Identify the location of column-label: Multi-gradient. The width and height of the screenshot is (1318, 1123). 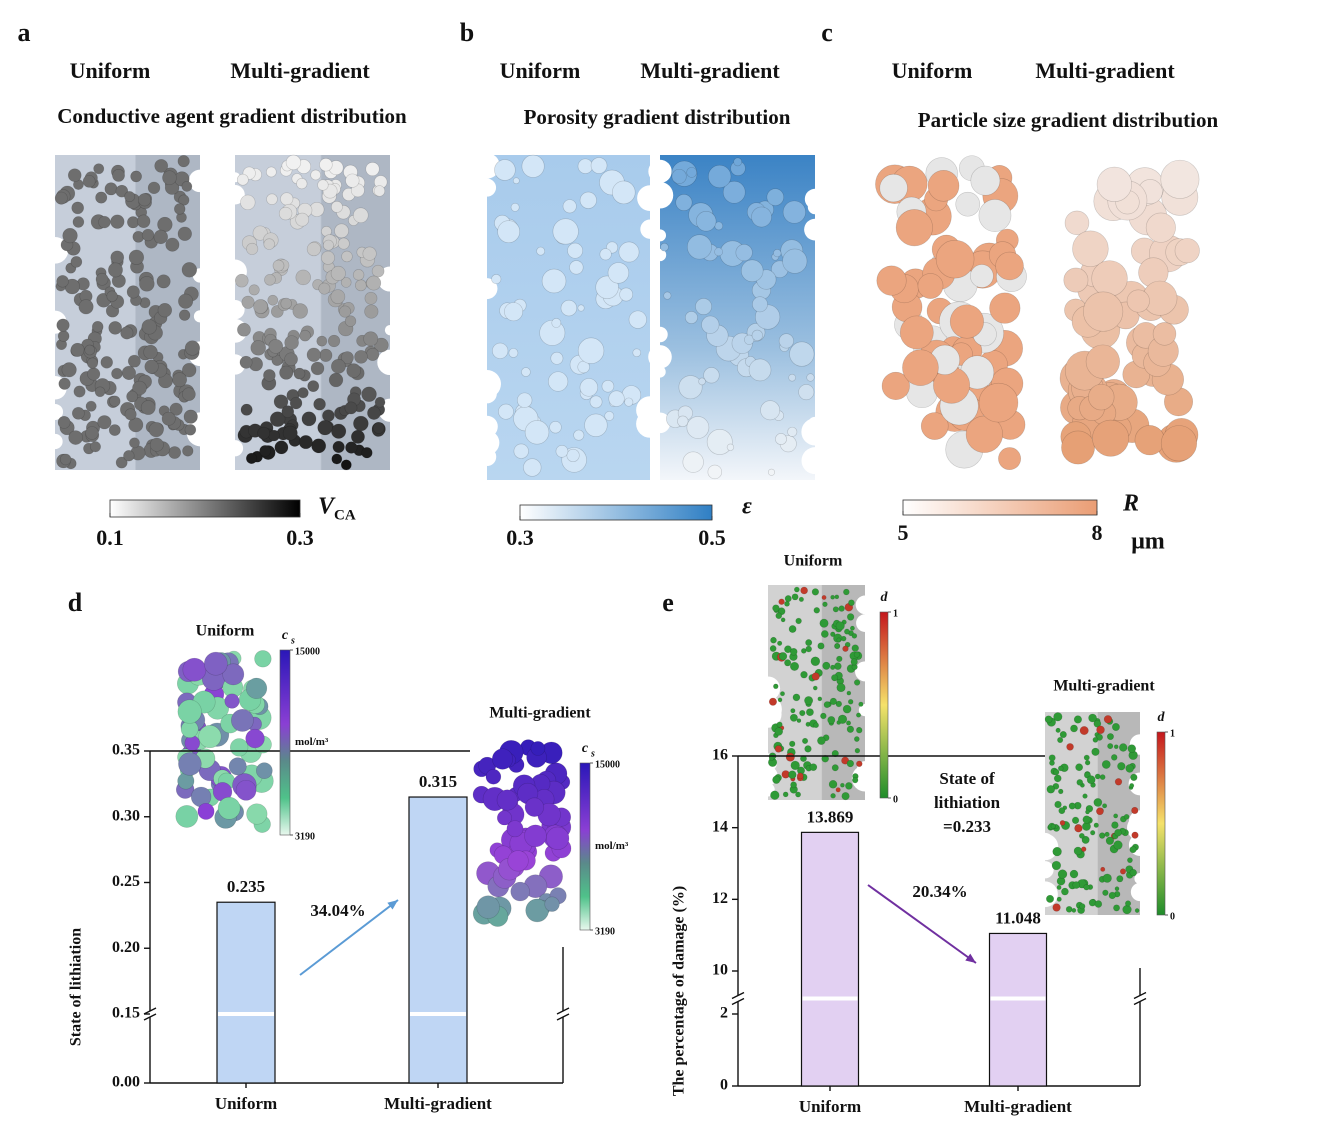
(300, 70).